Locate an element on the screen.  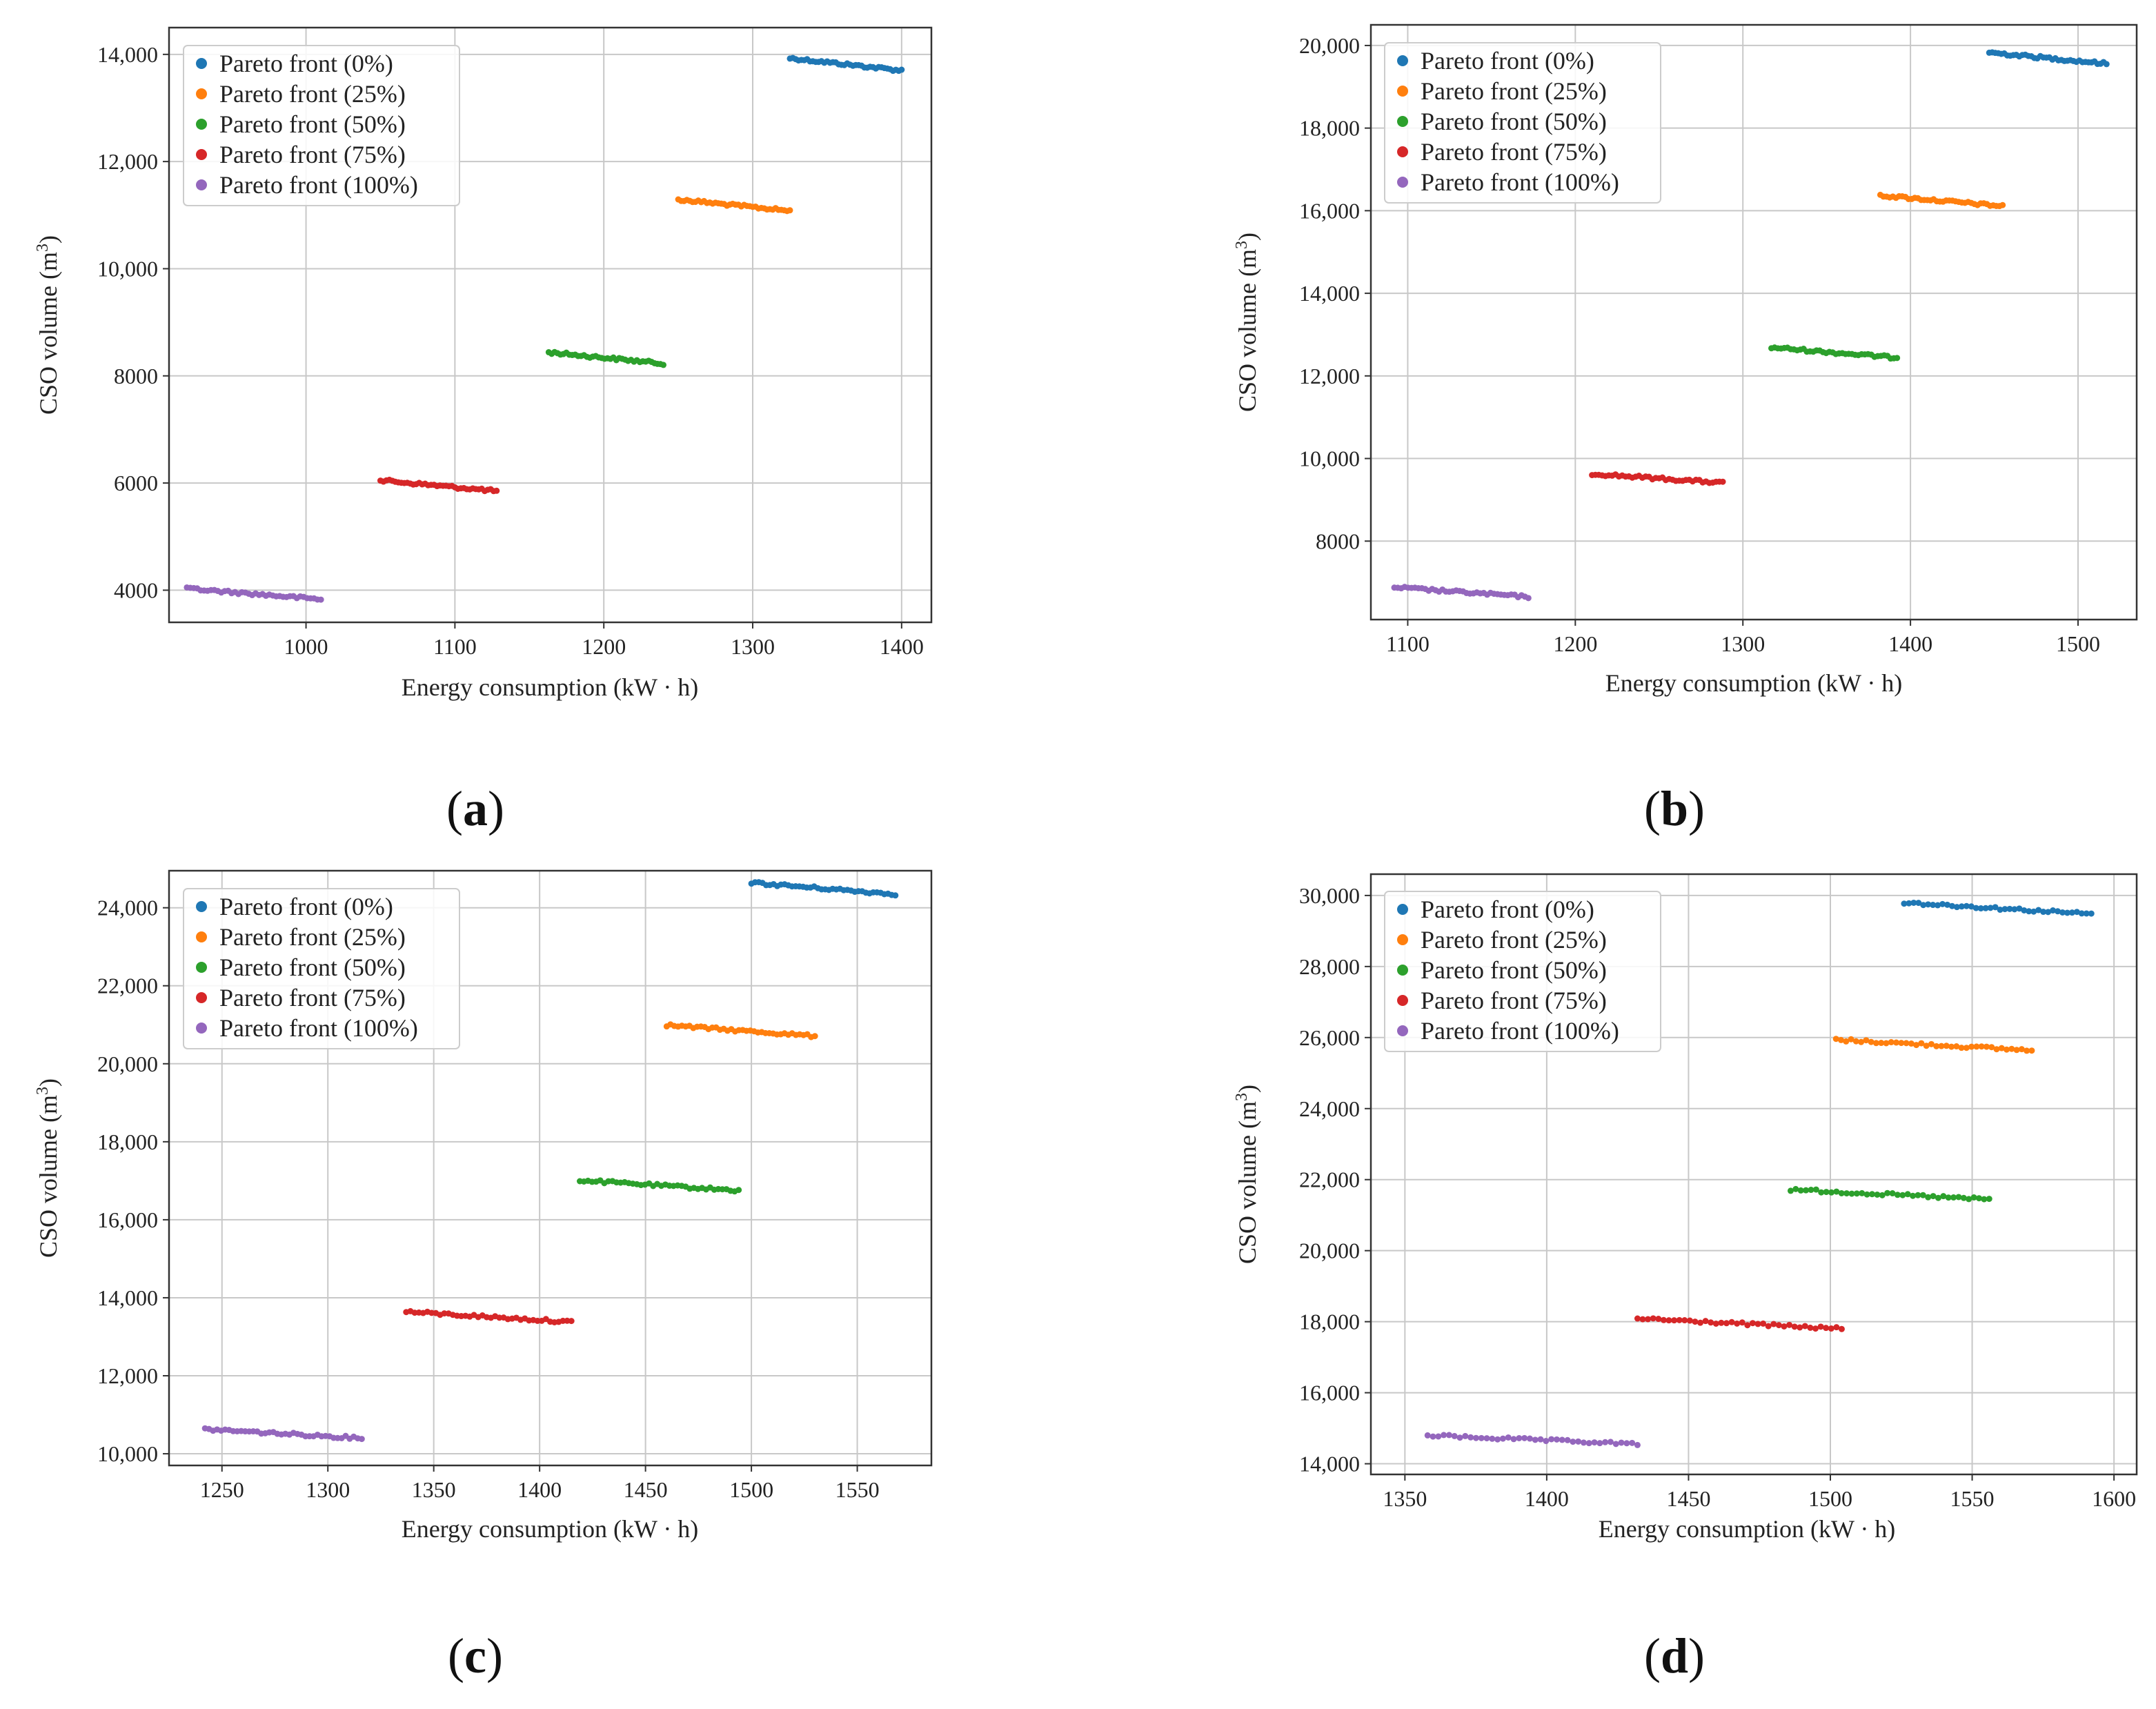
panel-a-y-tick-label: 12,000 is located at coordinates (128, 161).